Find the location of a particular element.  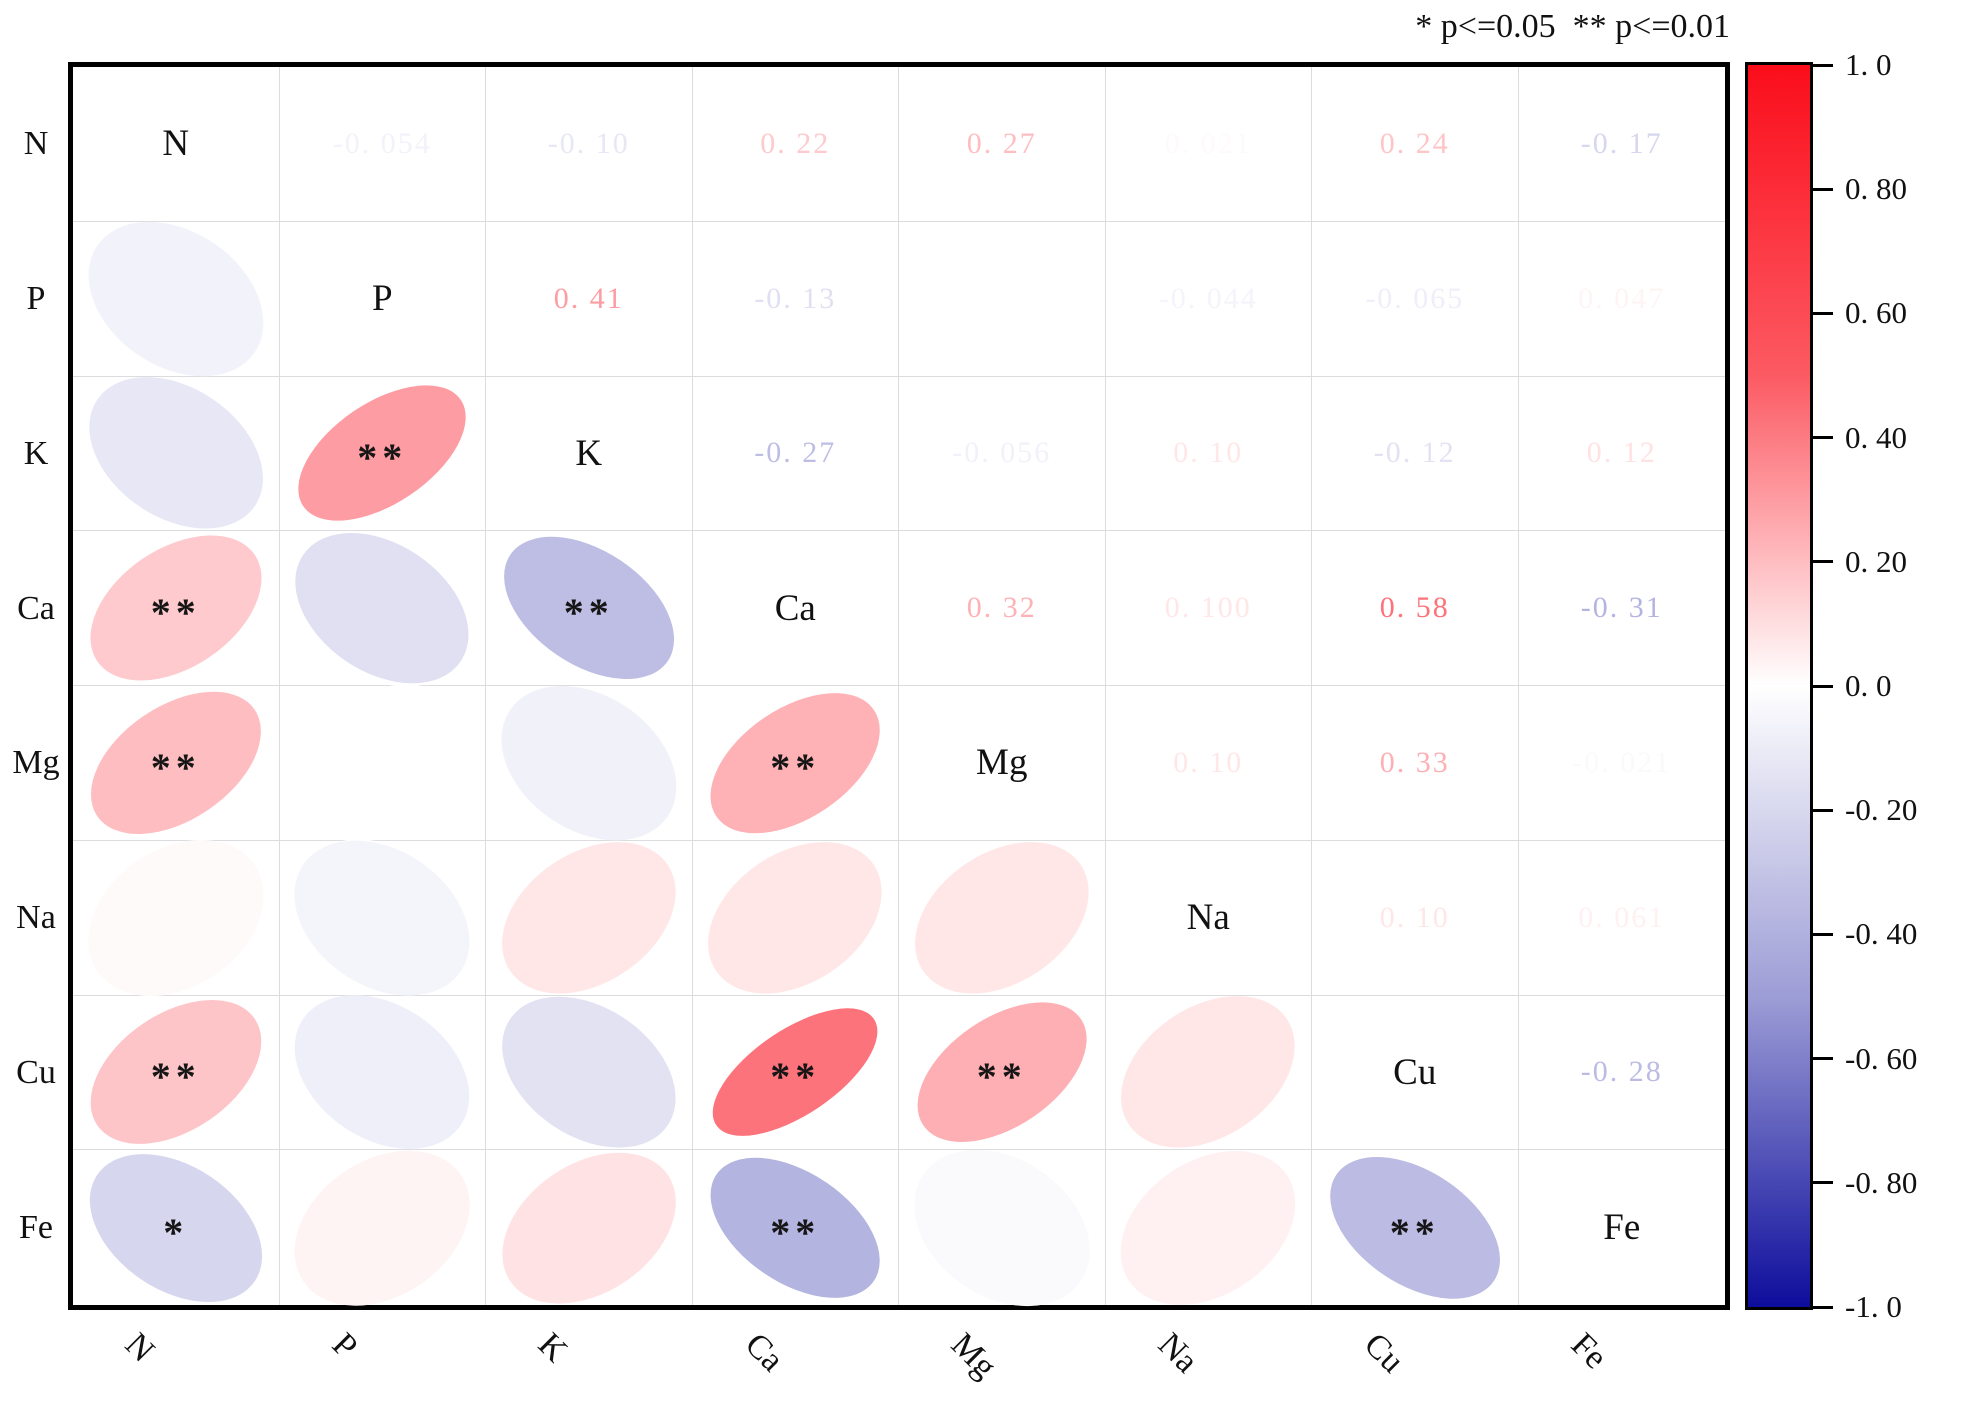

colorbar-tick-label: -0. 40 is located at coordinates (1881, 934).